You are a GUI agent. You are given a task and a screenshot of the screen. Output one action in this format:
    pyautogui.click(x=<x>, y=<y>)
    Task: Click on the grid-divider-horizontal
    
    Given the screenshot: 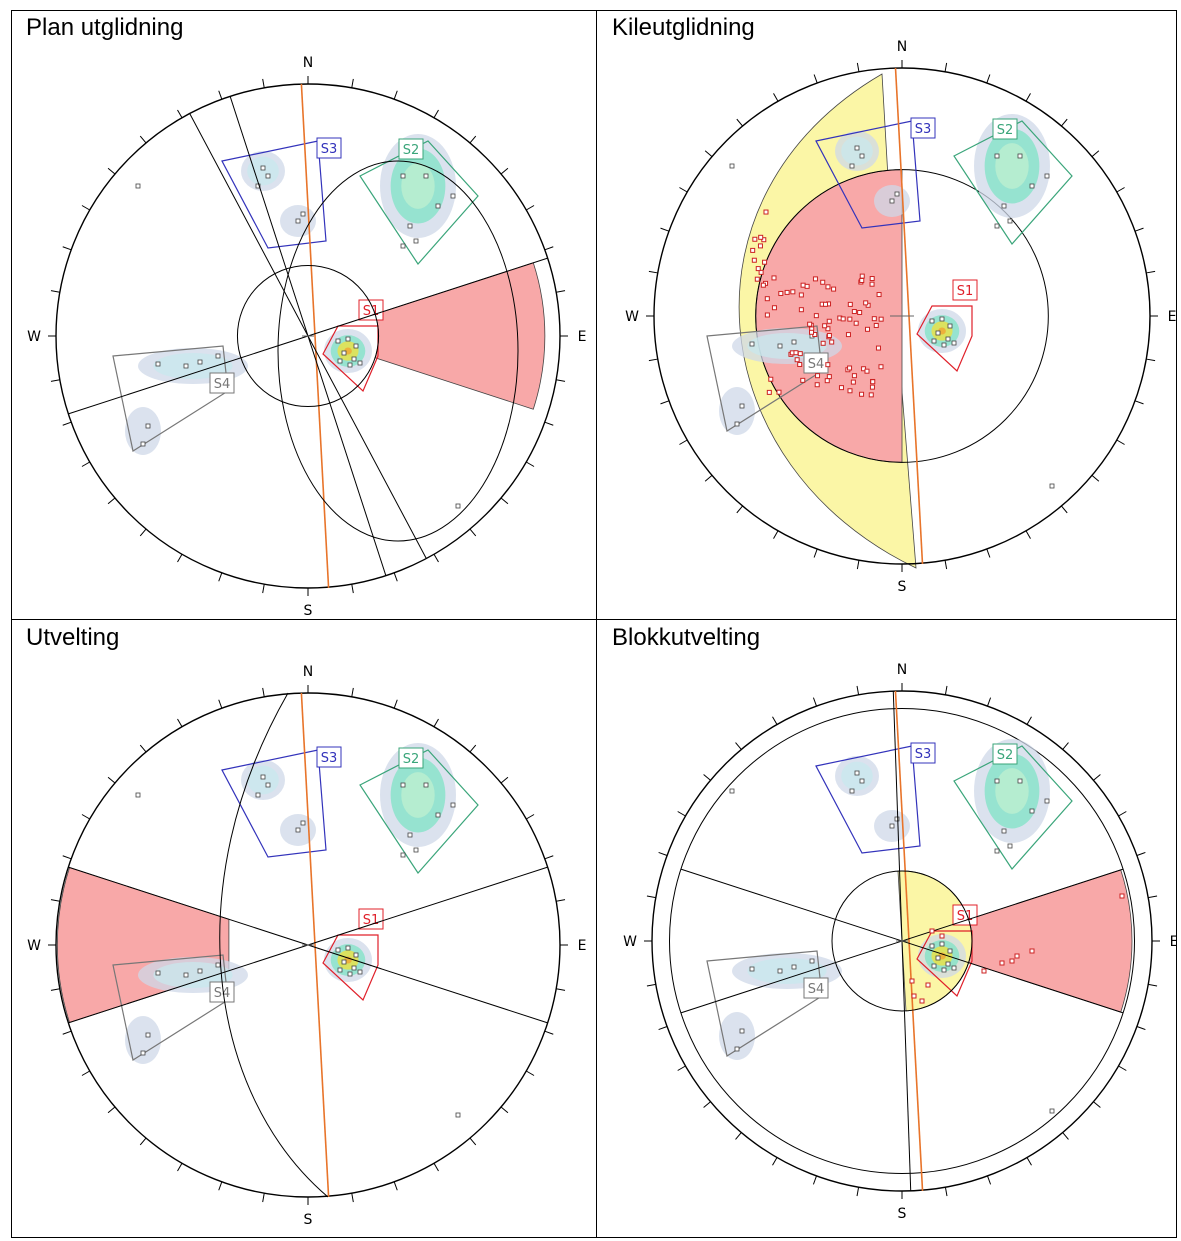 What is the action you would take?
    pyautogui.click(x=594, y=619)
    